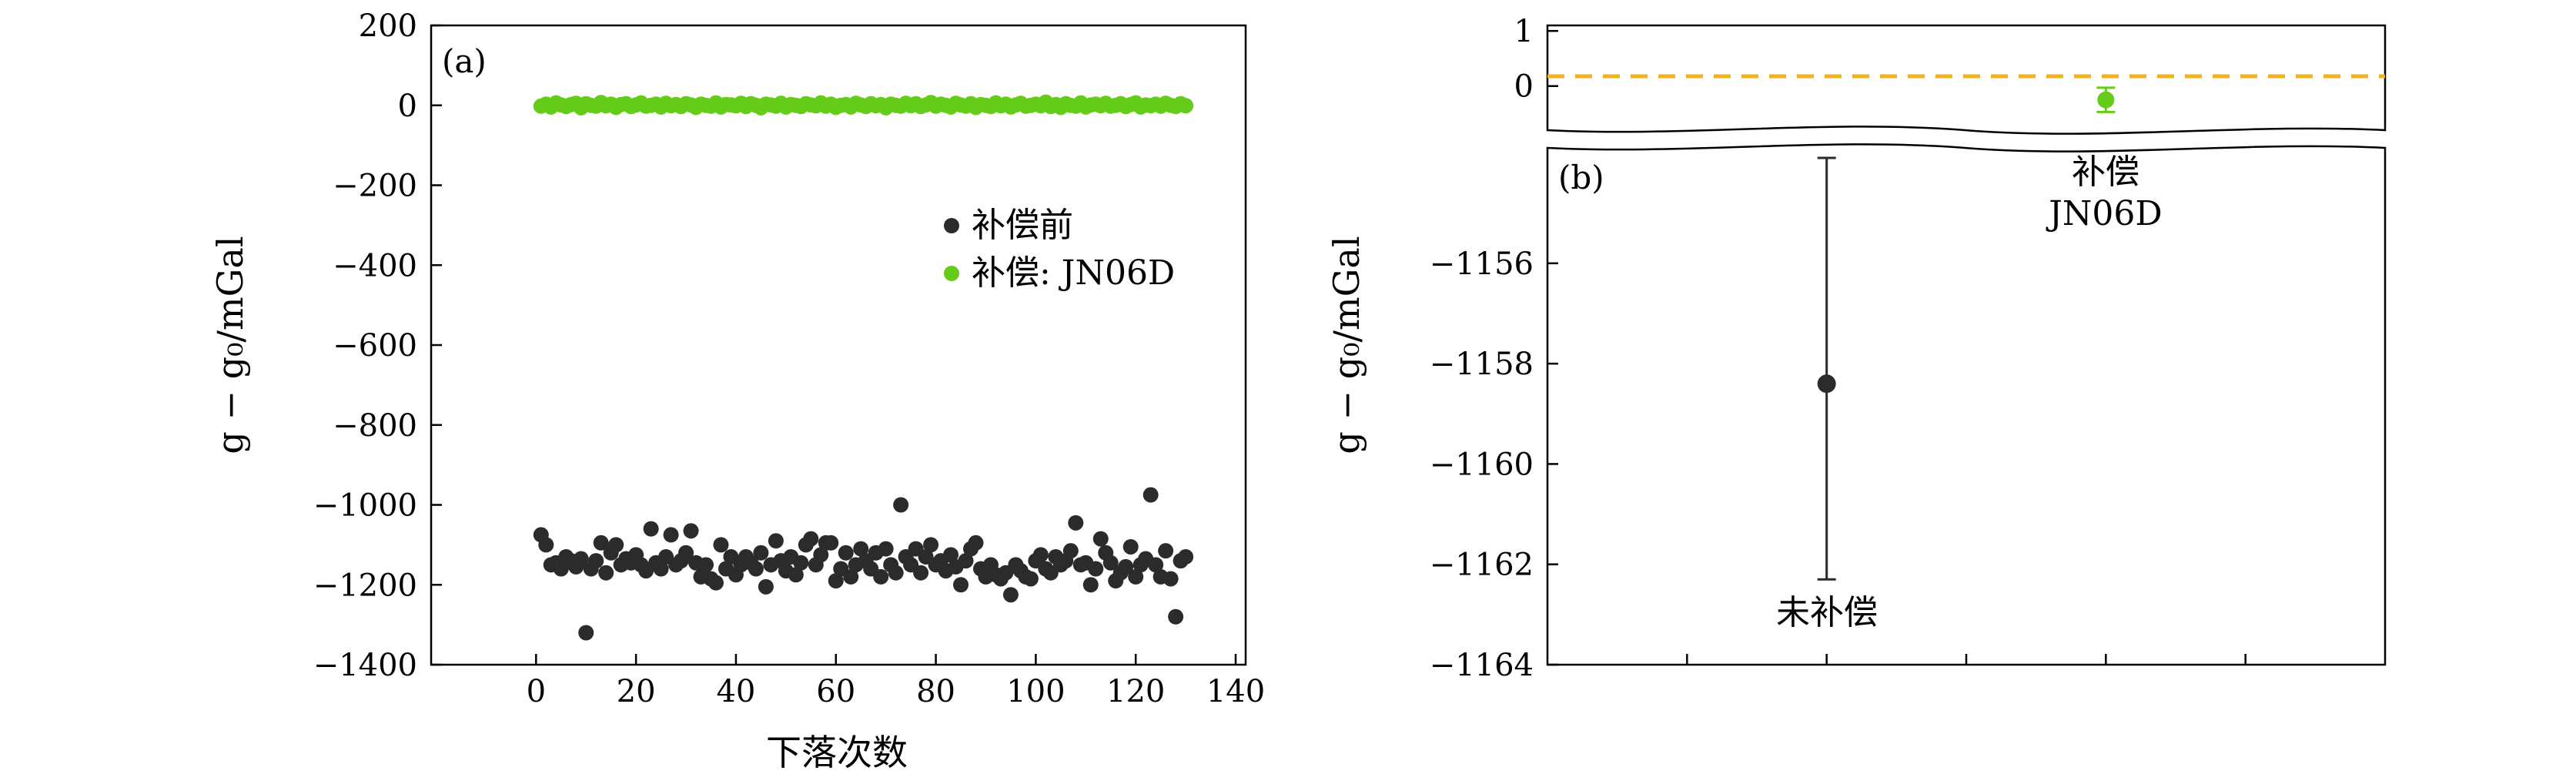  I want to click on y-tick-label: −600, so click(375, 346).